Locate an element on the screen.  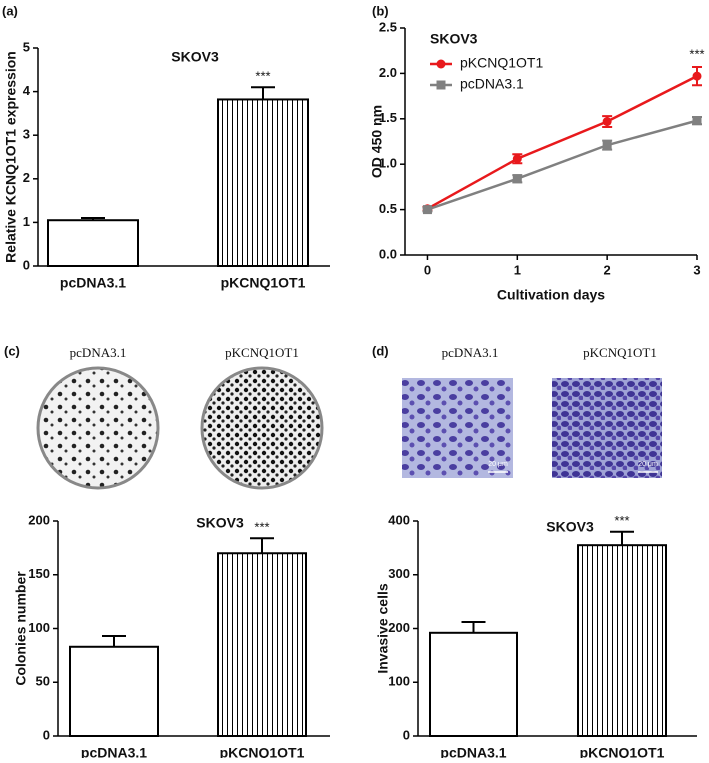
y-tick-label: 300 is located at coordinates (399, 573).